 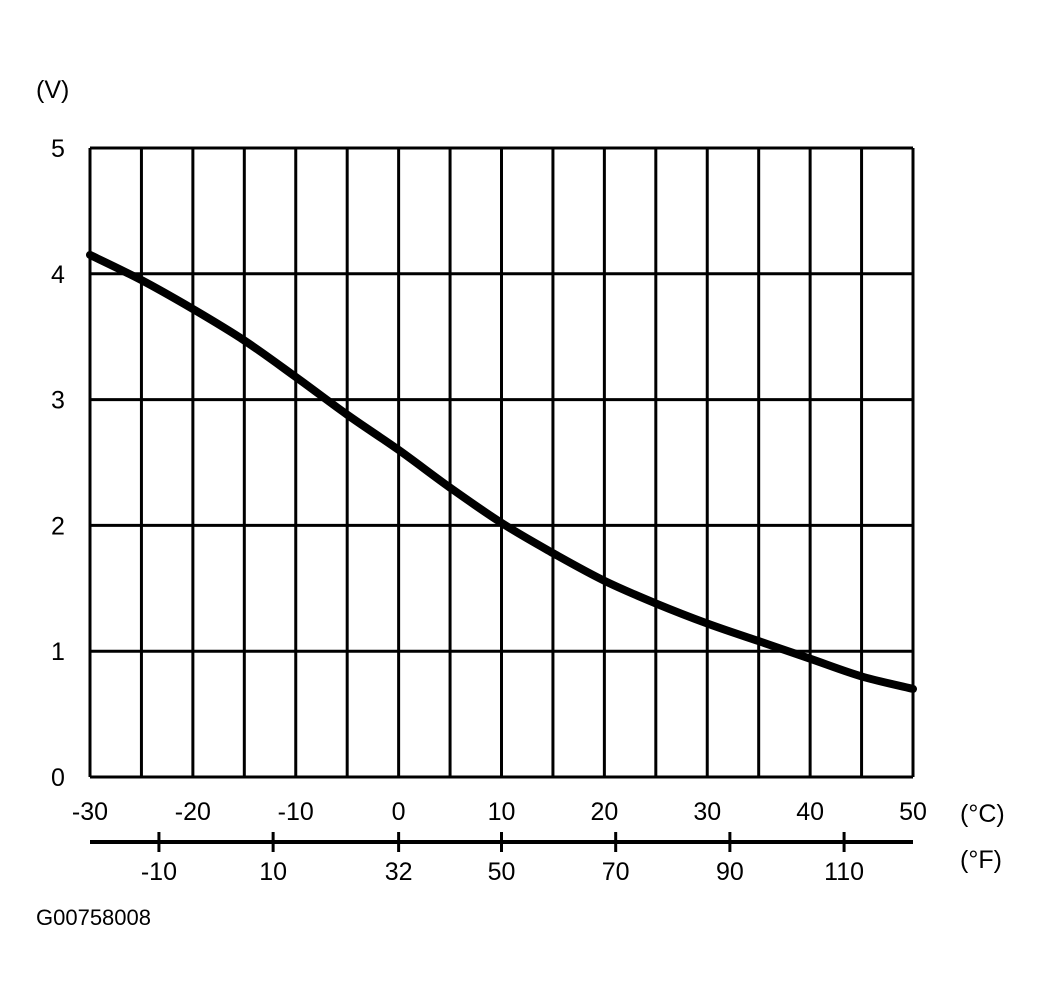 I want to click on x-axis-label-fahrenheit: (°F), so click(x=981, y=860).